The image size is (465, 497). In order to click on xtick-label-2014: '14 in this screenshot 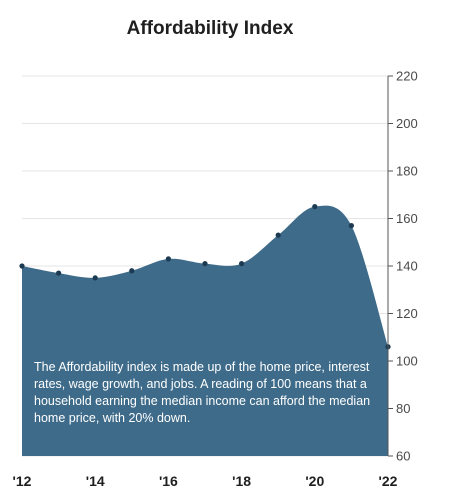, I will do `click(95, 481)`.